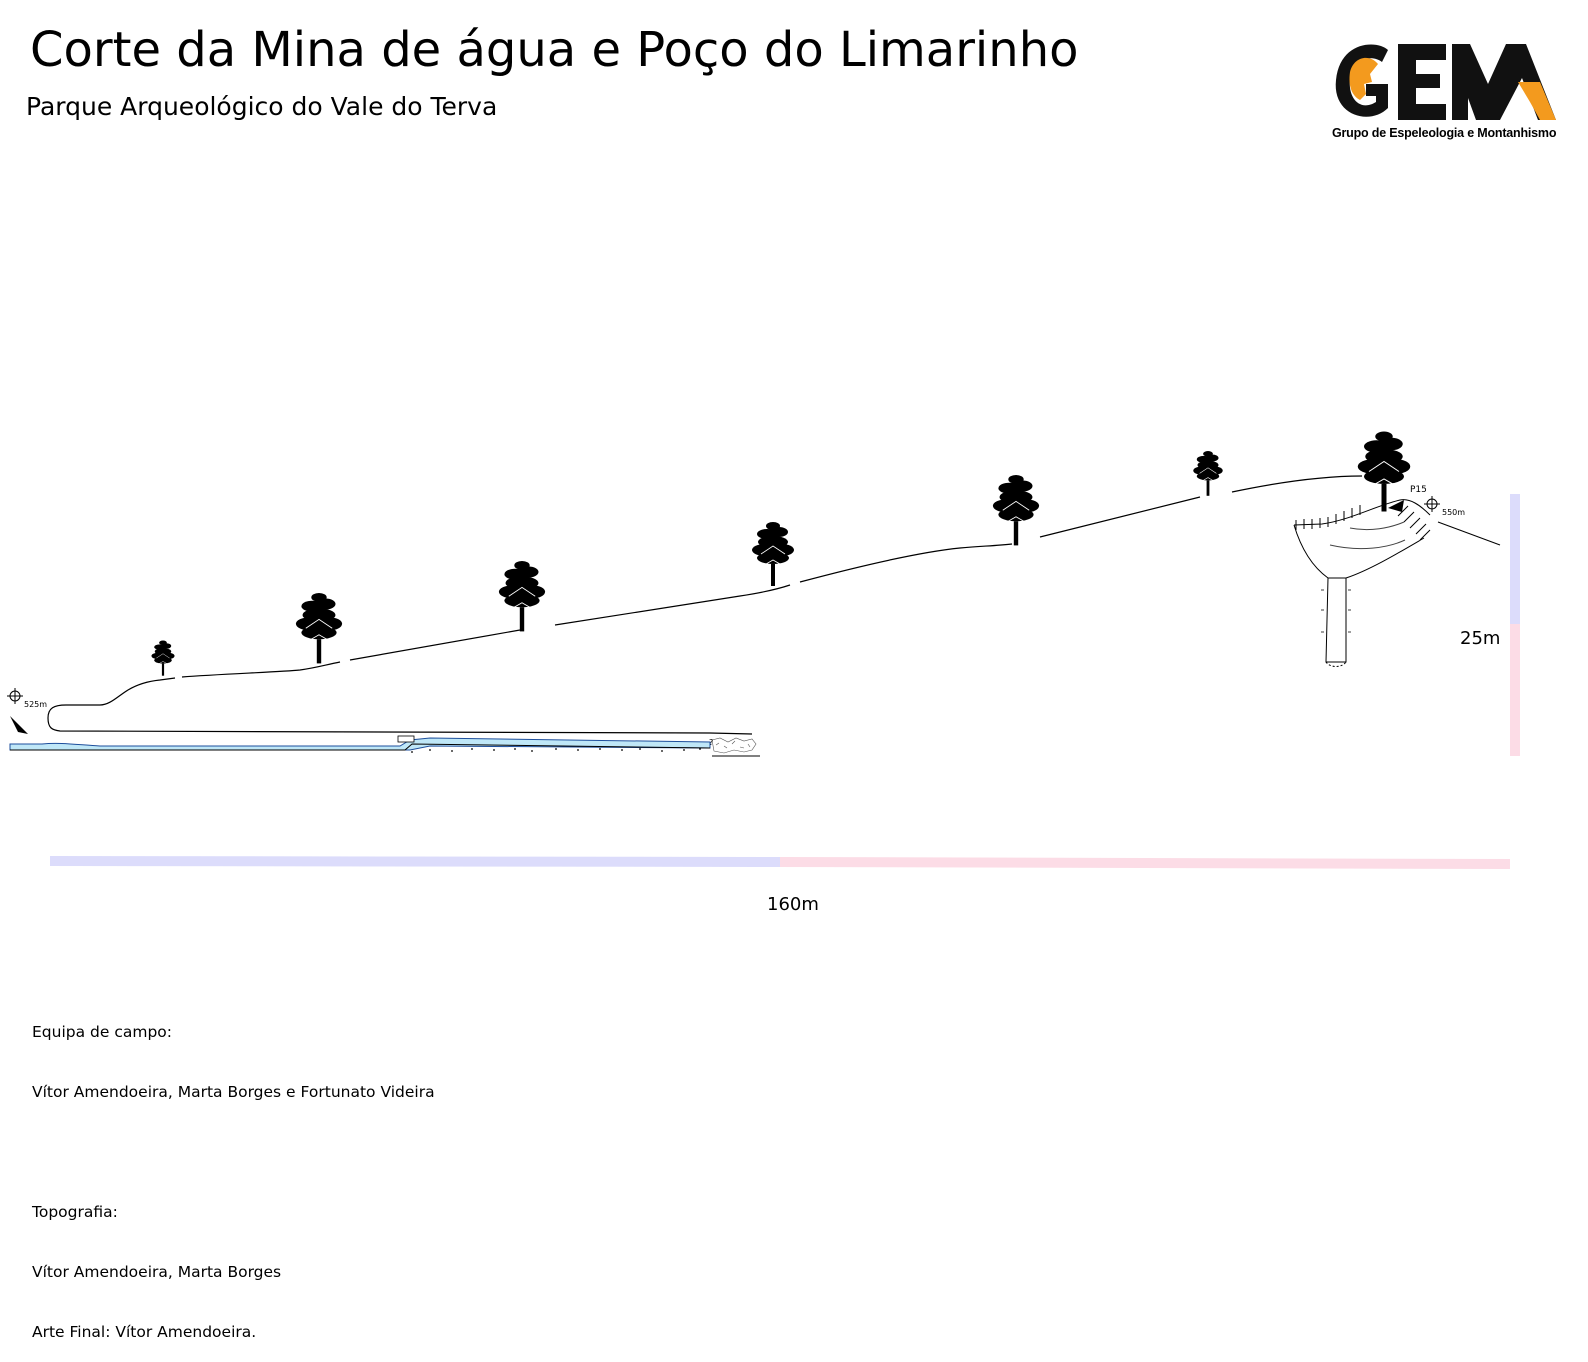  What do you see at coordinates (1418, 490) in the screenshot?
I see `shaft-label: P15` at bounding box center [1418, 490].